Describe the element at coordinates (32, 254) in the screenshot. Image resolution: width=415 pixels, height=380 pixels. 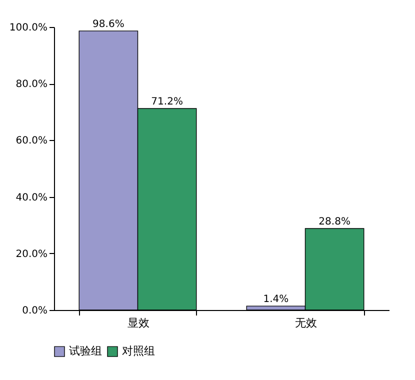
I see `y-tick-label: 20.0%` at that location.